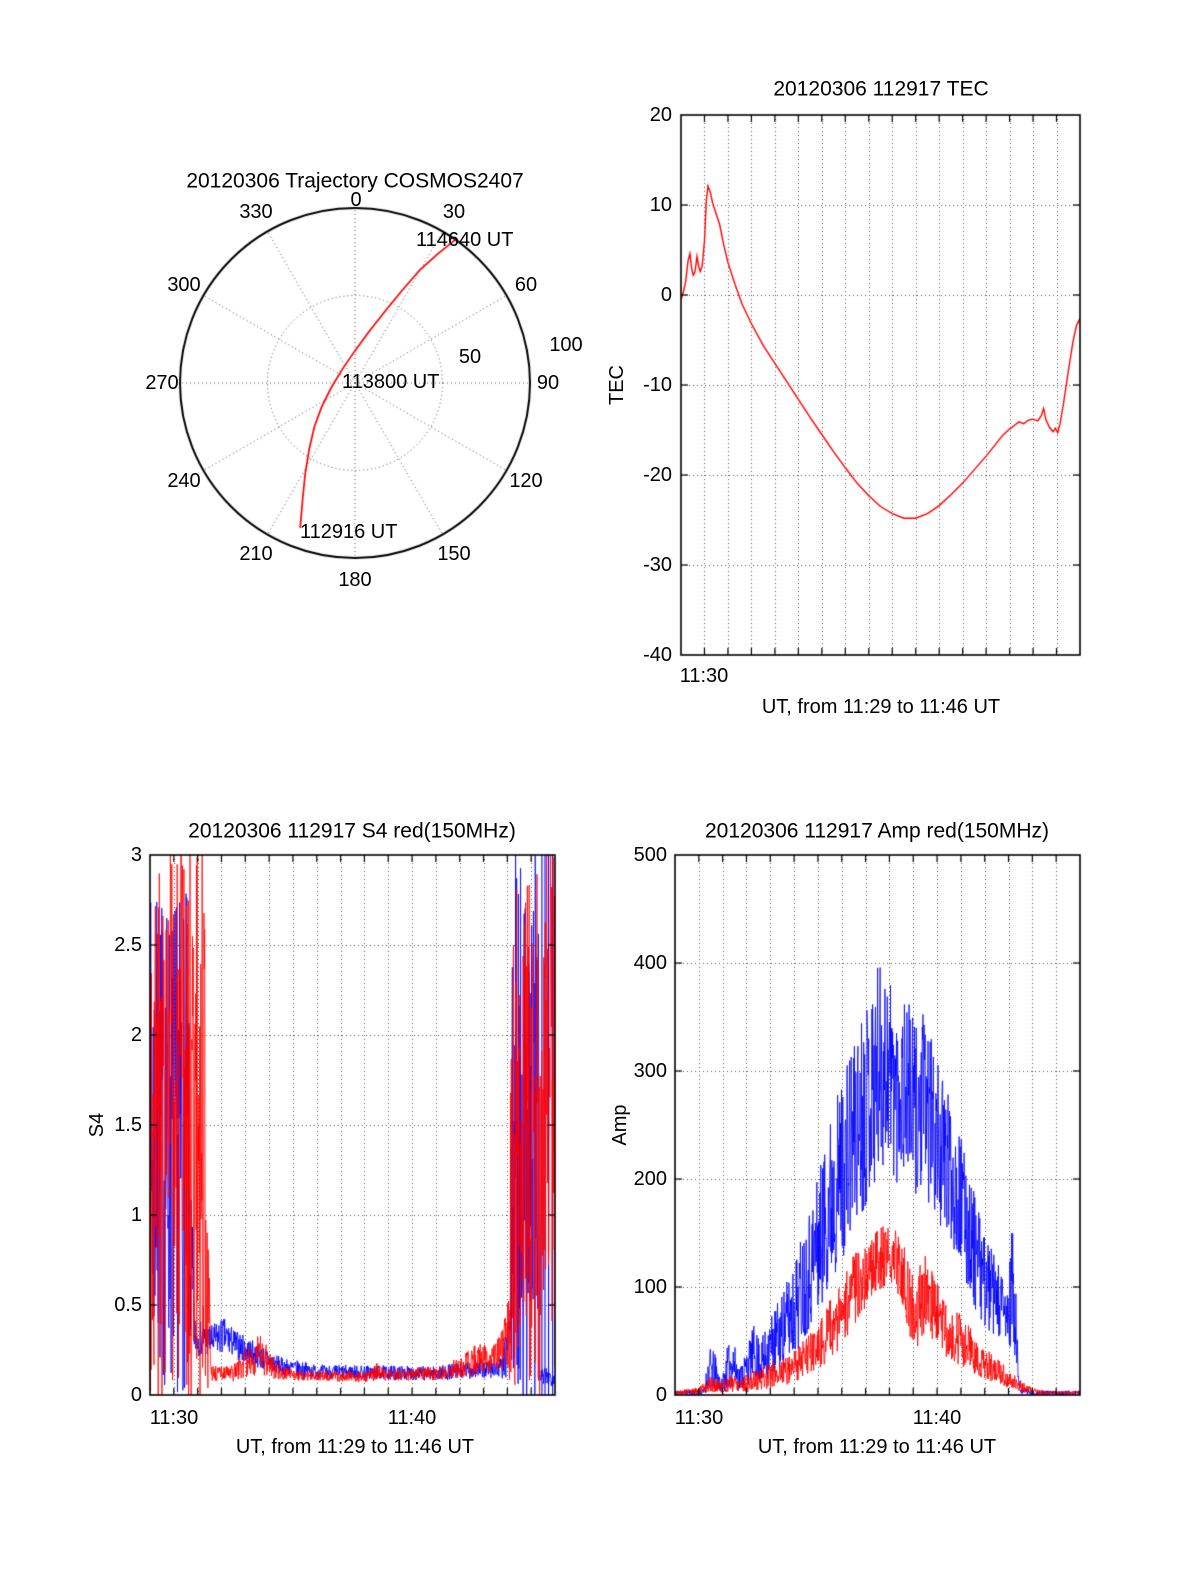 This screenshot has height=1575, width=1200. Describe the element at coordinates (470, 357) in the screenshot. I see `radial-tick-label: 50` at that location.